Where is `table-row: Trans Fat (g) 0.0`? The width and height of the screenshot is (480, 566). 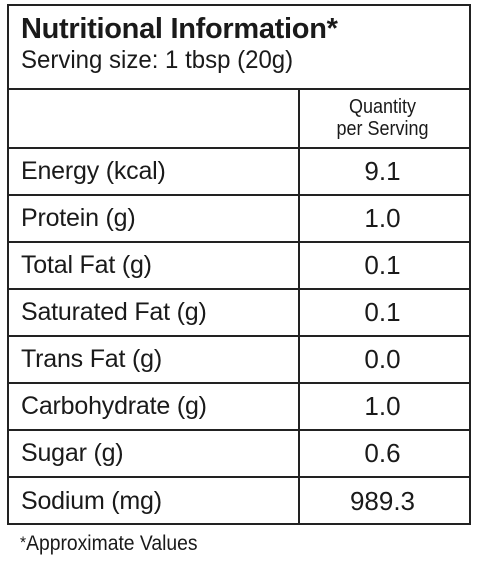 table-row: Trans Fat (g) 0.0 is located at coordinates (239, 360).